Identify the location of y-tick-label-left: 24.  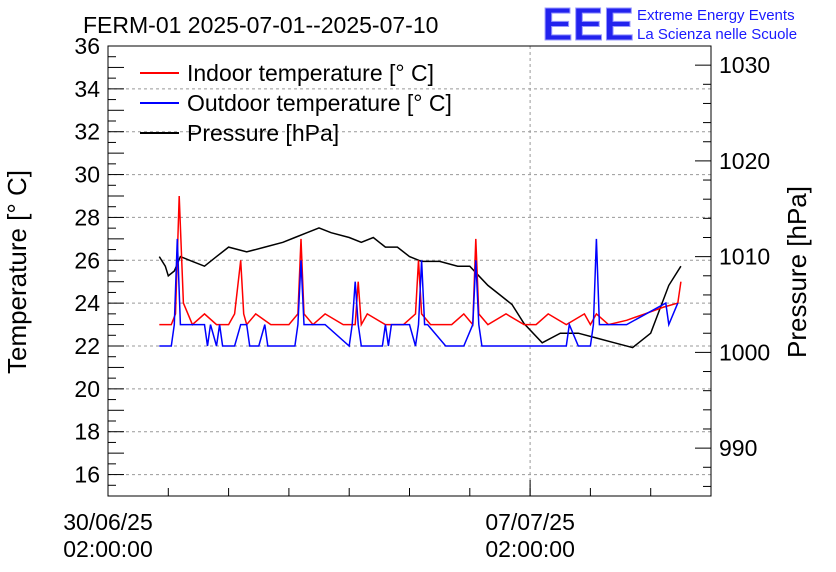
(87, 303).